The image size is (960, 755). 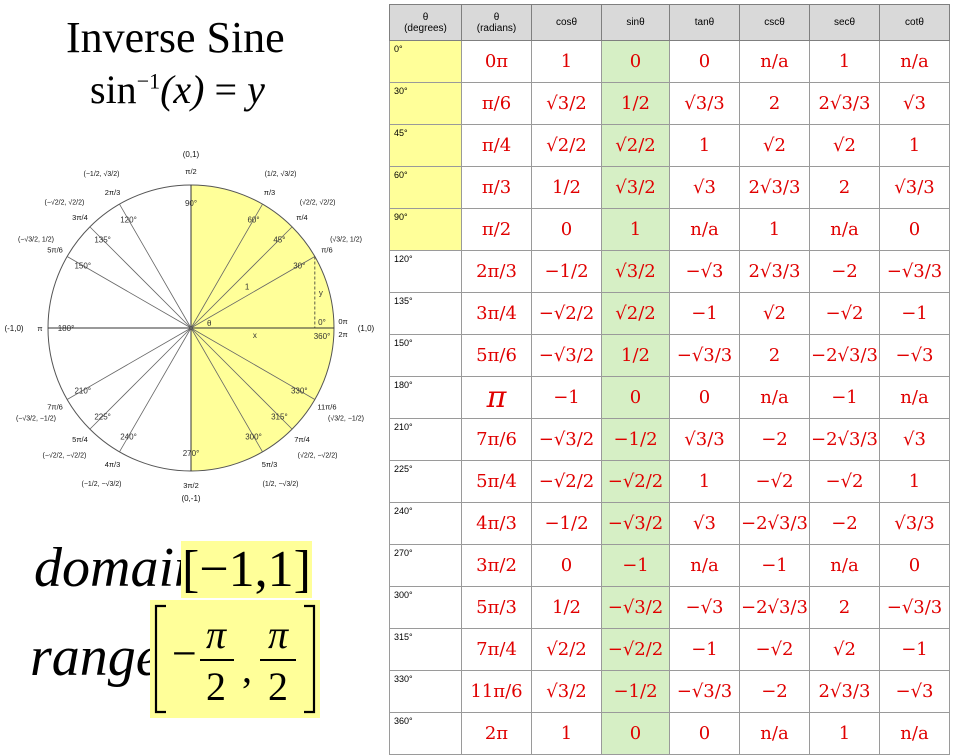 I want to click on x-leg-label: x, so click(x=255, y=335).